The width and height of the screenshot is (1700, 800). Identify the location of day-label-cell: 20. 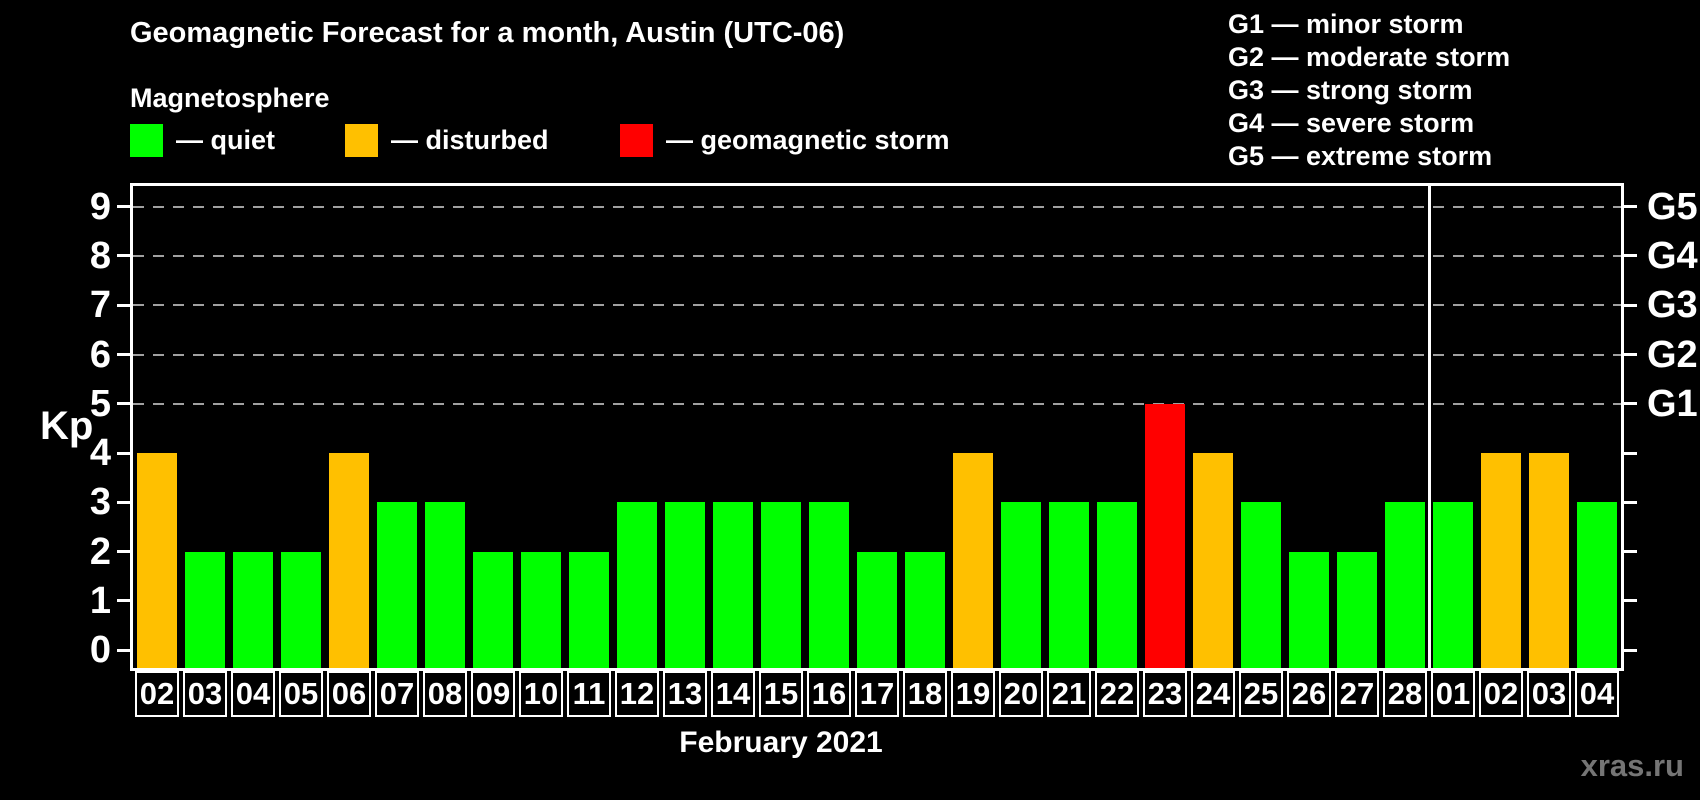
(1021, 694).